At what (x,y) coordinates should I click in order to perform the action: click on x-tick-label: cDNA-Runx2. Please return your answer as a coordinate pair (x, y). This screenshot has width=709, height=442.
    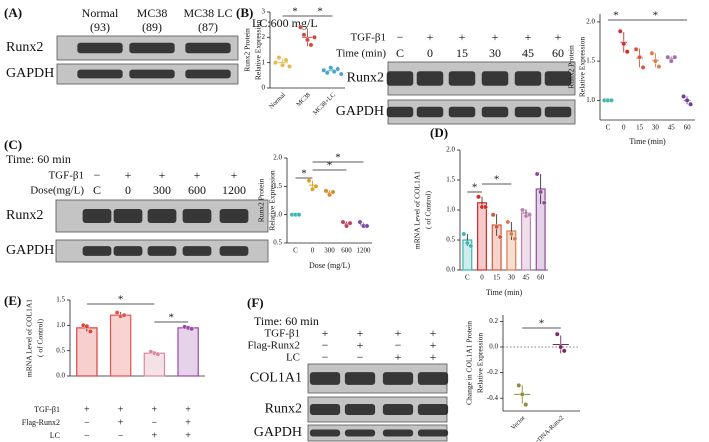
    Looking at the image, I should click on (549, 428).